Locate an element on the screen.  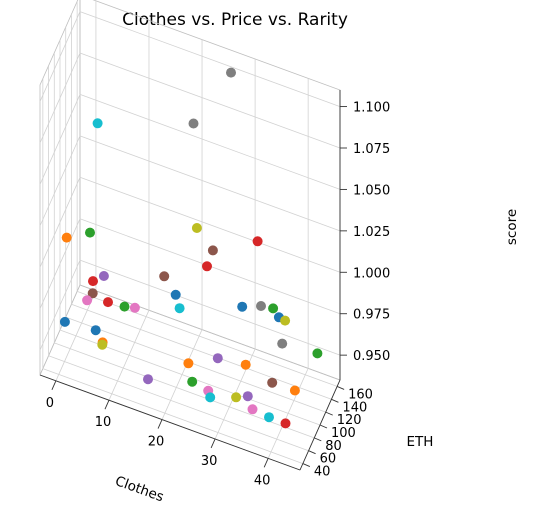
y-tick-label: 100 is located at coordinates (343, 433).